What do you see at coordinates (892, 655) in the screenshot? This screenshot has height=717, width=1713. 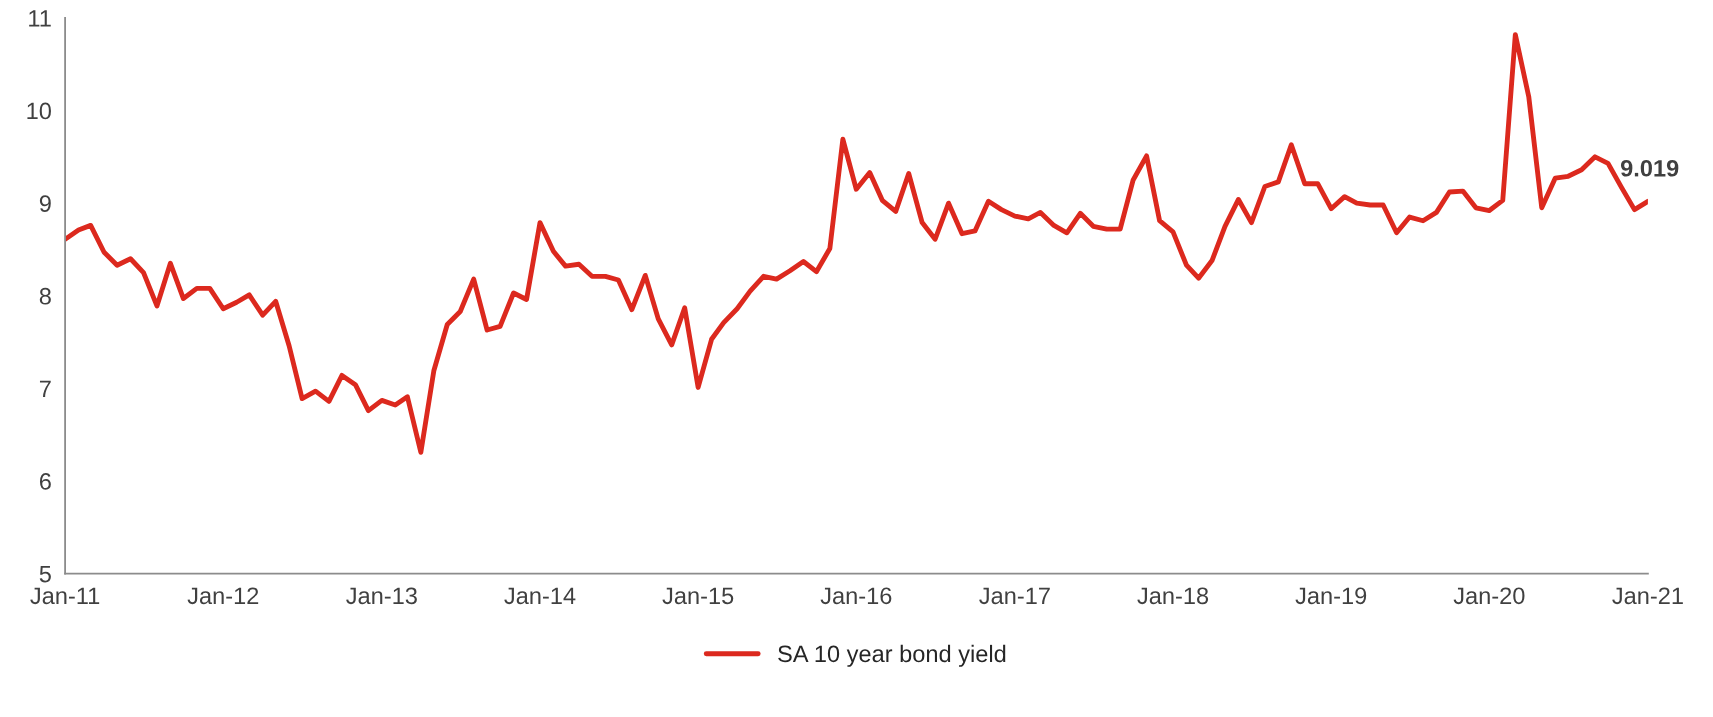 I see `legend-label: SA 10 year bond yield` at bounding box center [892, 655].